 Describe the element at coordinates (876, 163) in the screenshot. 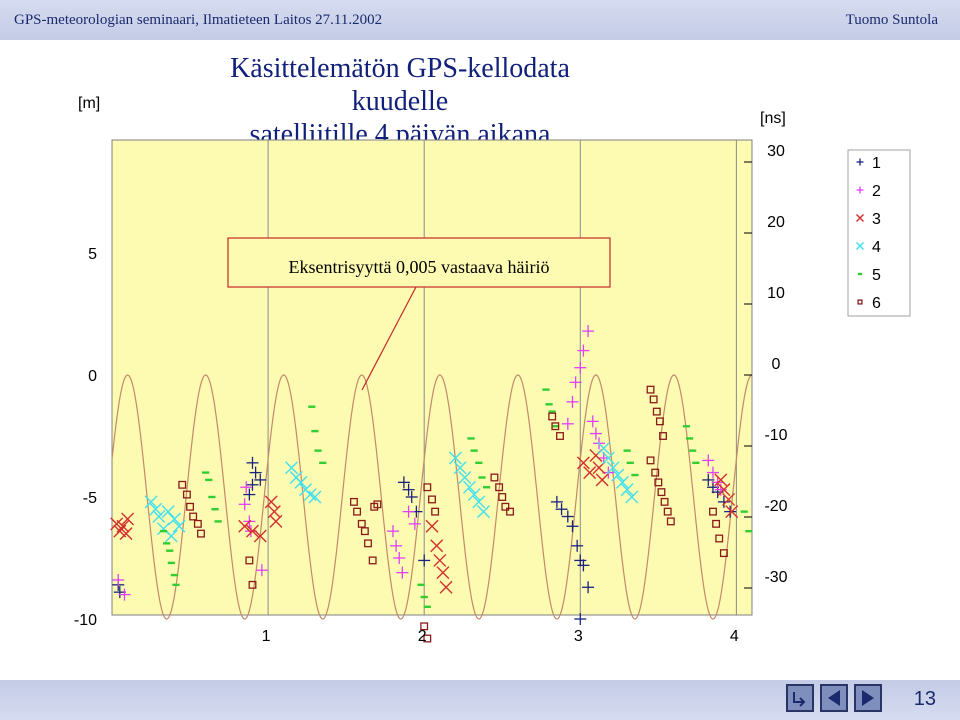

I see `legend-label-1: 1` at that location.